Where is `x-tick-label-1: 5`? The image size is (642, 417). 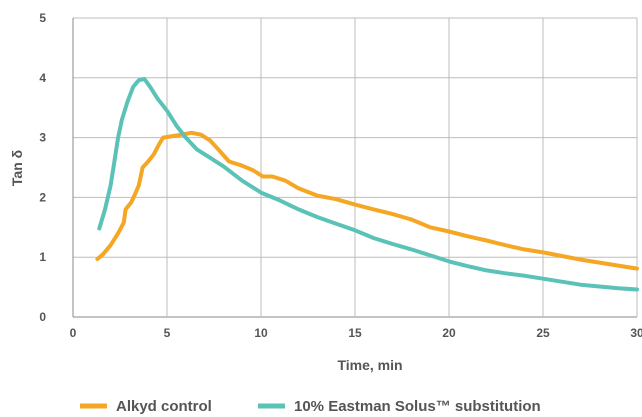 x-tick-label-1: 5 is located at coordinates (167, 333).